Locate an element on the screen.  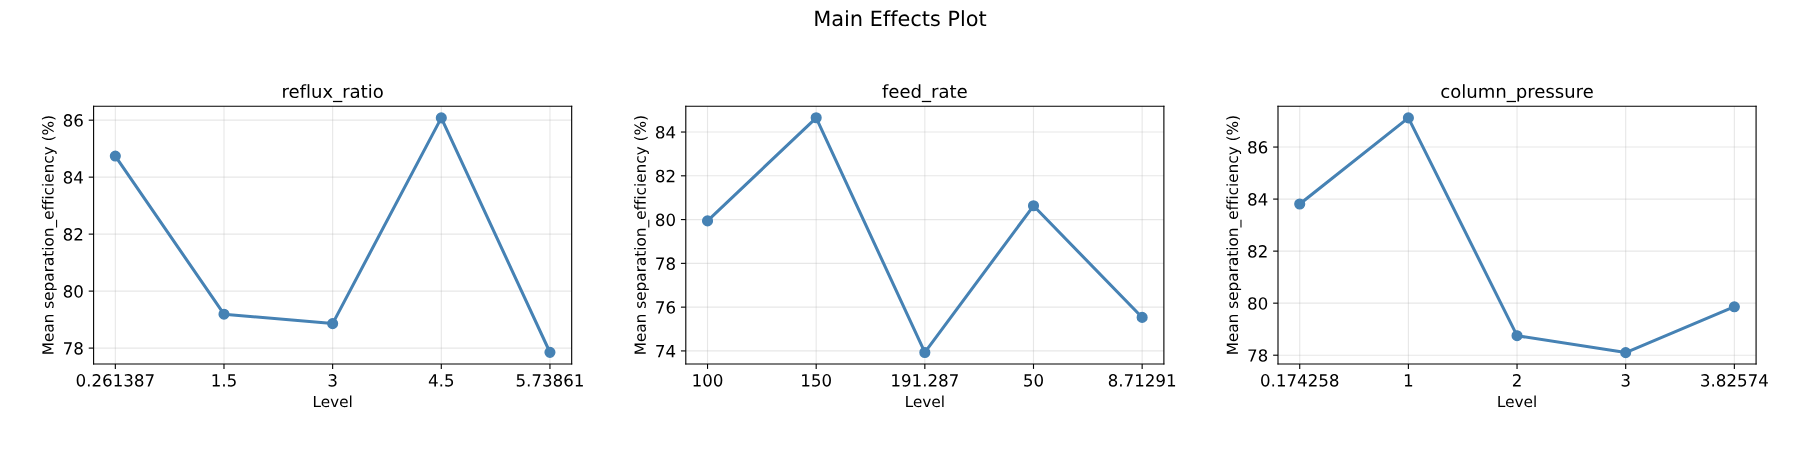
x-tick-label: 150 is located at coordinates (816, 380).